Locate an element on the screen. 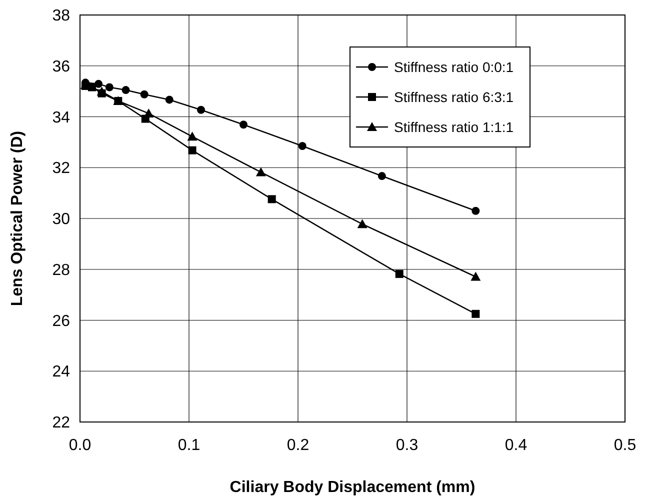 The image size is (661, 502). y-tick-label: 36 is located at coordinates (61, 67).